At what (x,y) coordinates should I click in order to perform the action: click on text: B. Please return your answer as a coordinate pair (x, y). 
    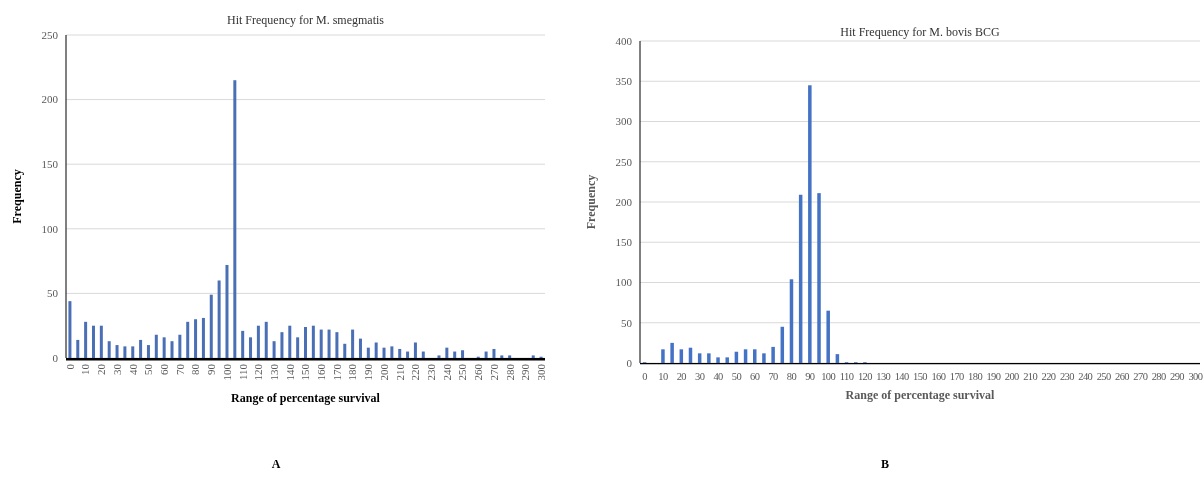
    Looking at the image, I should click on (885, 464).